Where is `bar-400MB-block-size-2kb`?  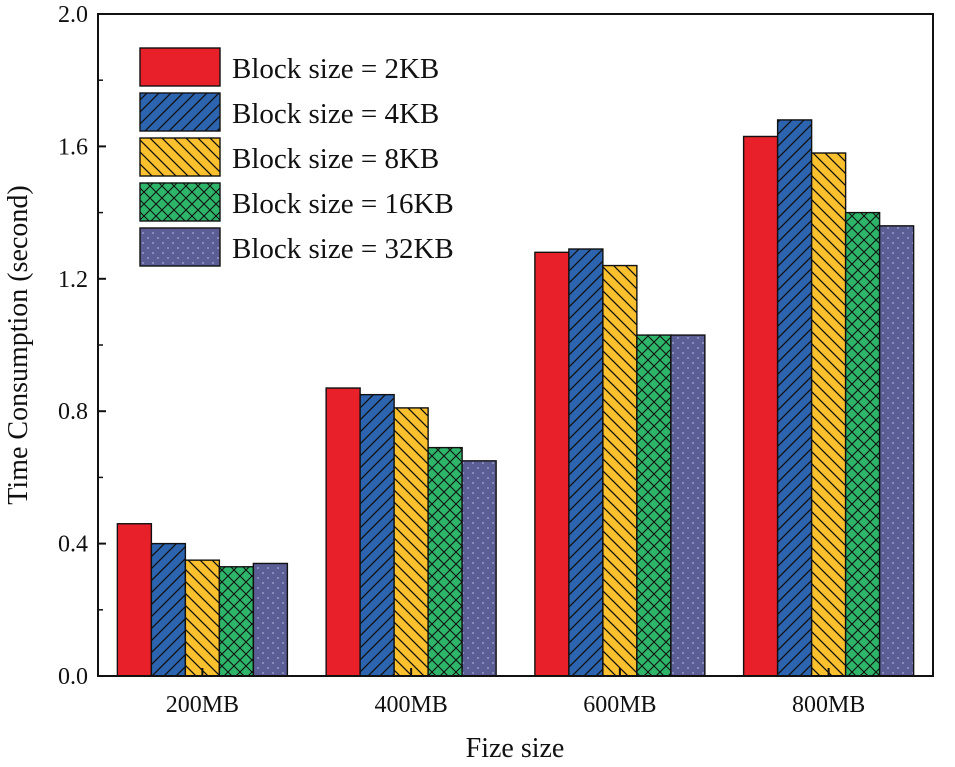
bar-400MB-block-size-2kb is located at coordinates (343, 532).